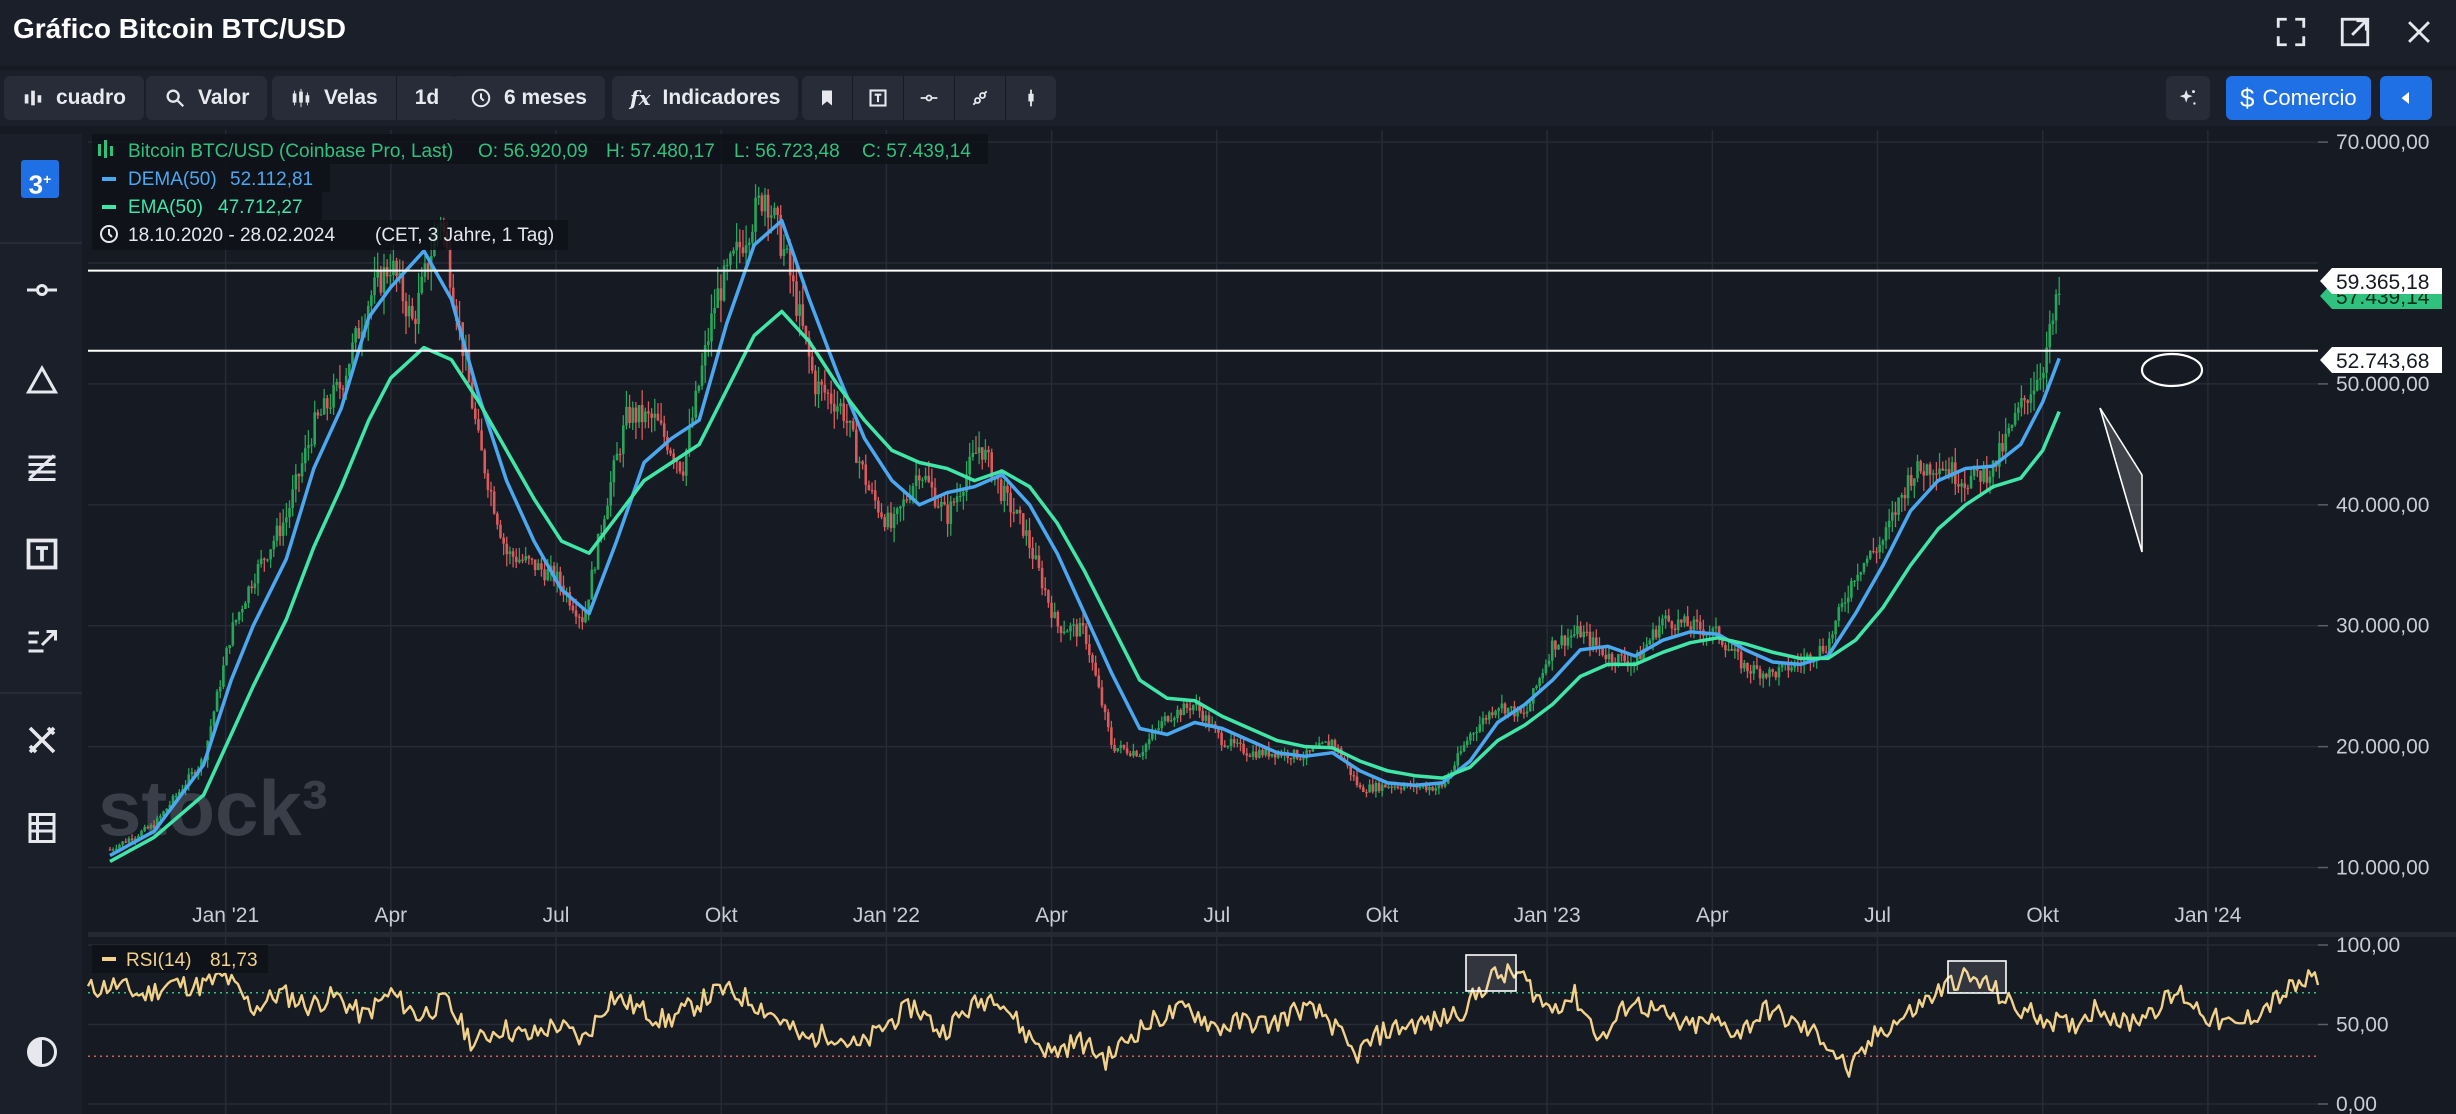  What do you see at coordinates (42, 828) in the screenshot?
I see `template-icon` at bounding box center [42, 828].